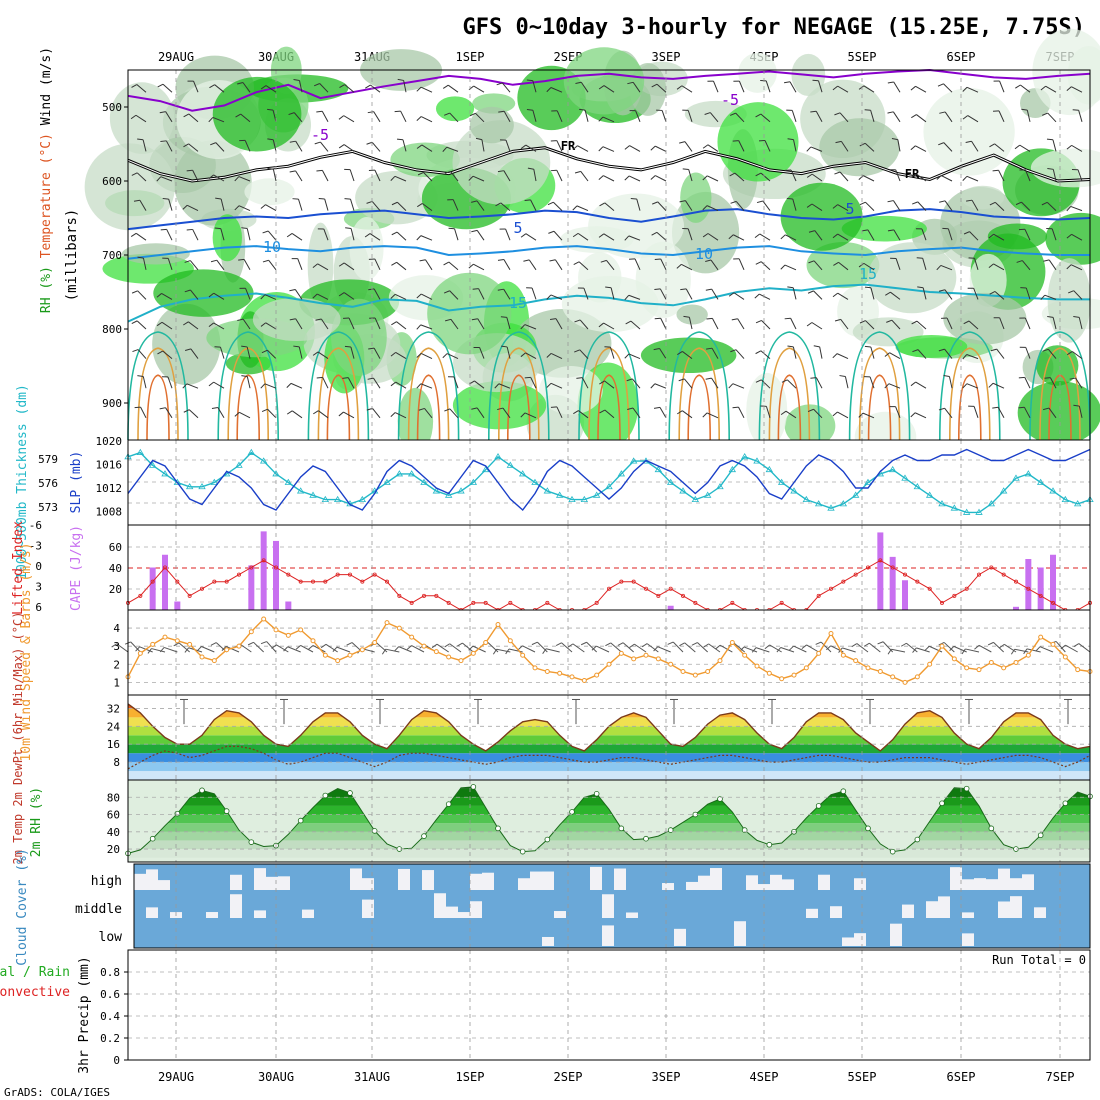 This screenshot has width=1100, height=1100. I want to click on rh-band, so click(609, 819).